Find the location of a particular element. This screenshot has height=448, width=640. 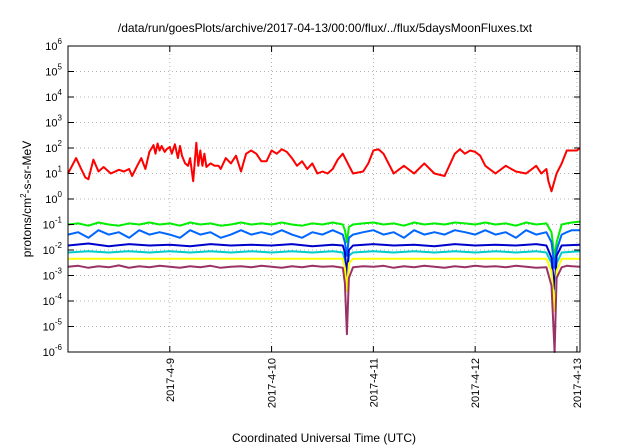

y-tick-label: 10⁰ is located at coordinates (53, 198).